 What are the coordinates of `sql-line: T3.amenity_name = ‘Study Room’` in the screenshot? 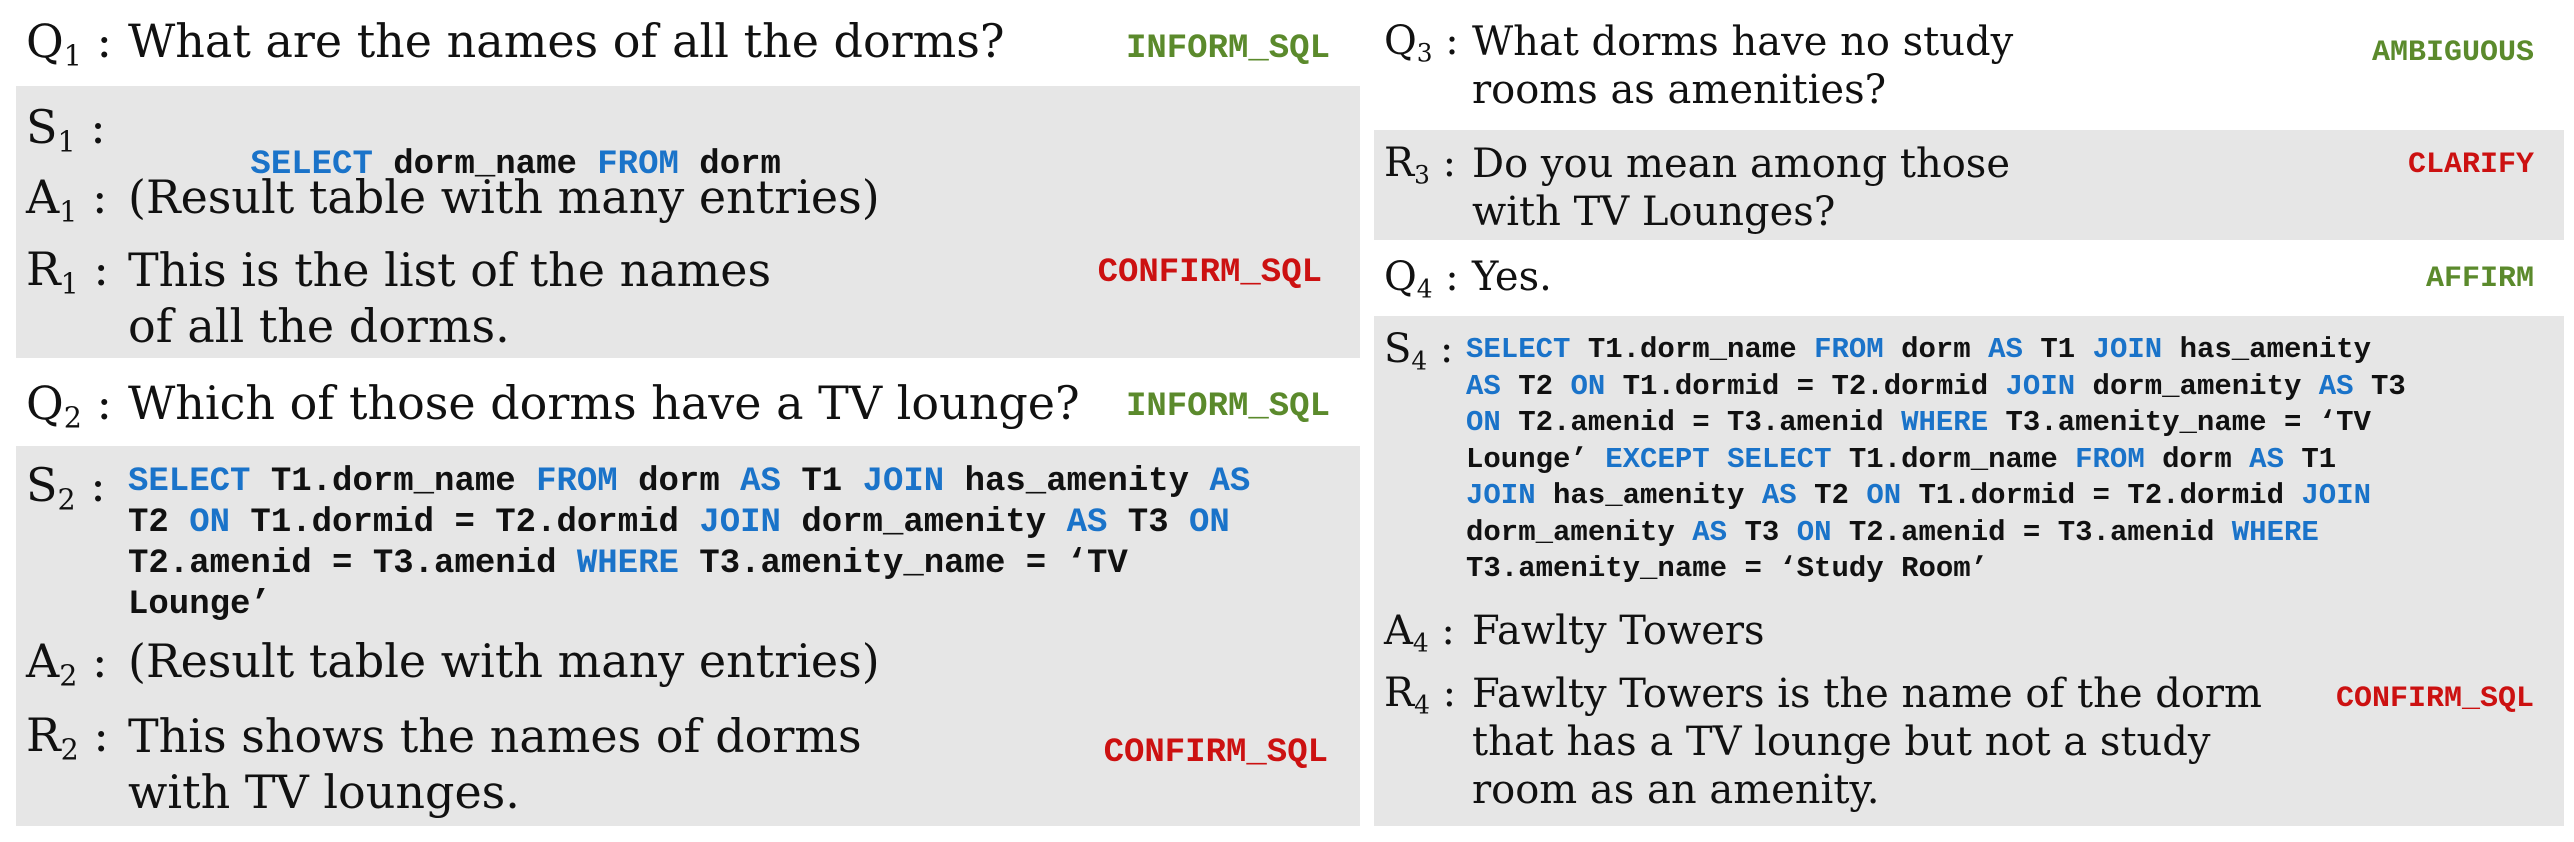 It's located at (1936, 569).